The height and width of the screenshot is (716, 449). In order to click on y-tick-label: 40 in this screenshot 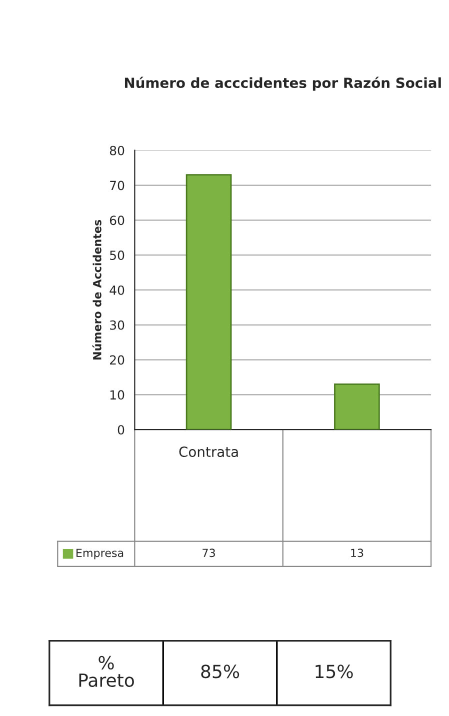, I will do `click(117, 290)`.